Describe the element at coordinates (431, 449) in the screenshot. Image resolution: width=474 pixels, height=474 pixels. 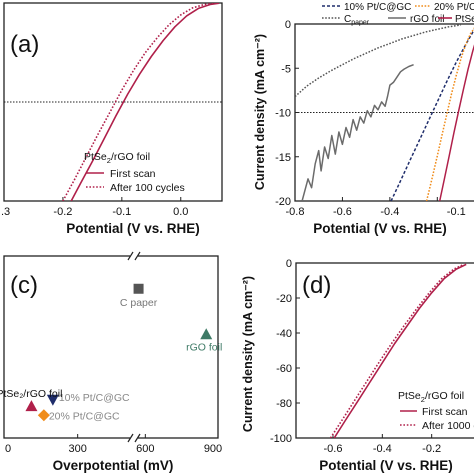
I see `panel-d-x-tick-label: -0.2` at that location.